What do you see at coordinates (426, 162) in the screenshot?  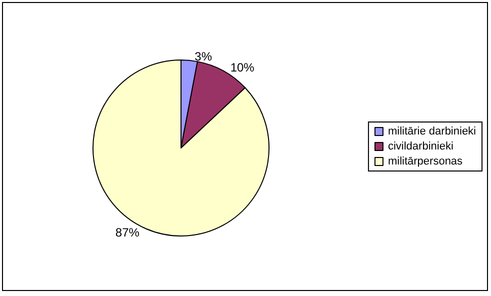 I see `legend-label: militārpersonas` at bounding box center [426, 162].